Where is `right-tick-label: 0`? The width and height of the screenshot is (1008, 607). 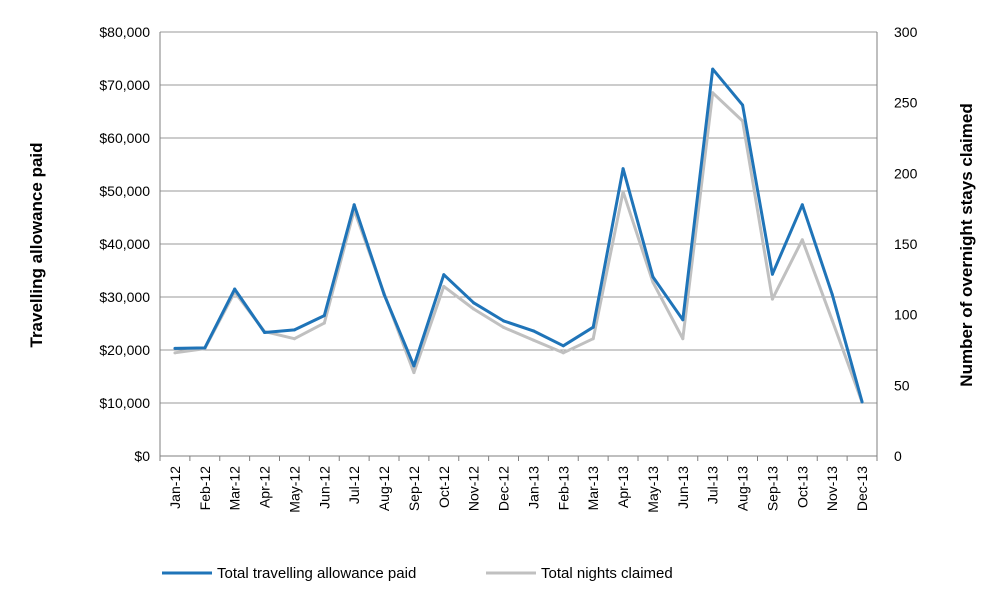
right-tick-label: 0 is located at coordinates (898, 456).